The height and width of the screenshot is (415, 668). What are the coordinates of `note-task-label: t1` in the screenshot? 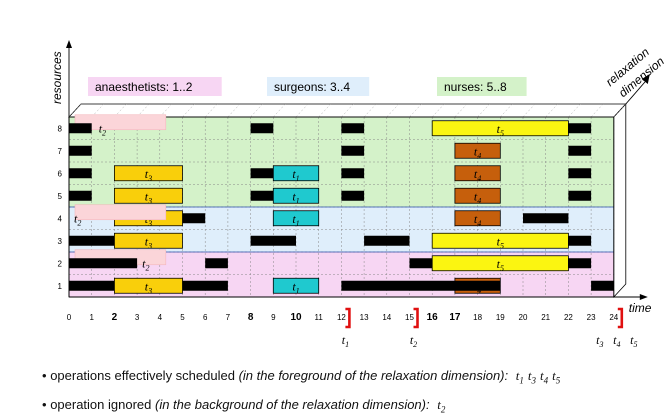 It's located at (519, 377).